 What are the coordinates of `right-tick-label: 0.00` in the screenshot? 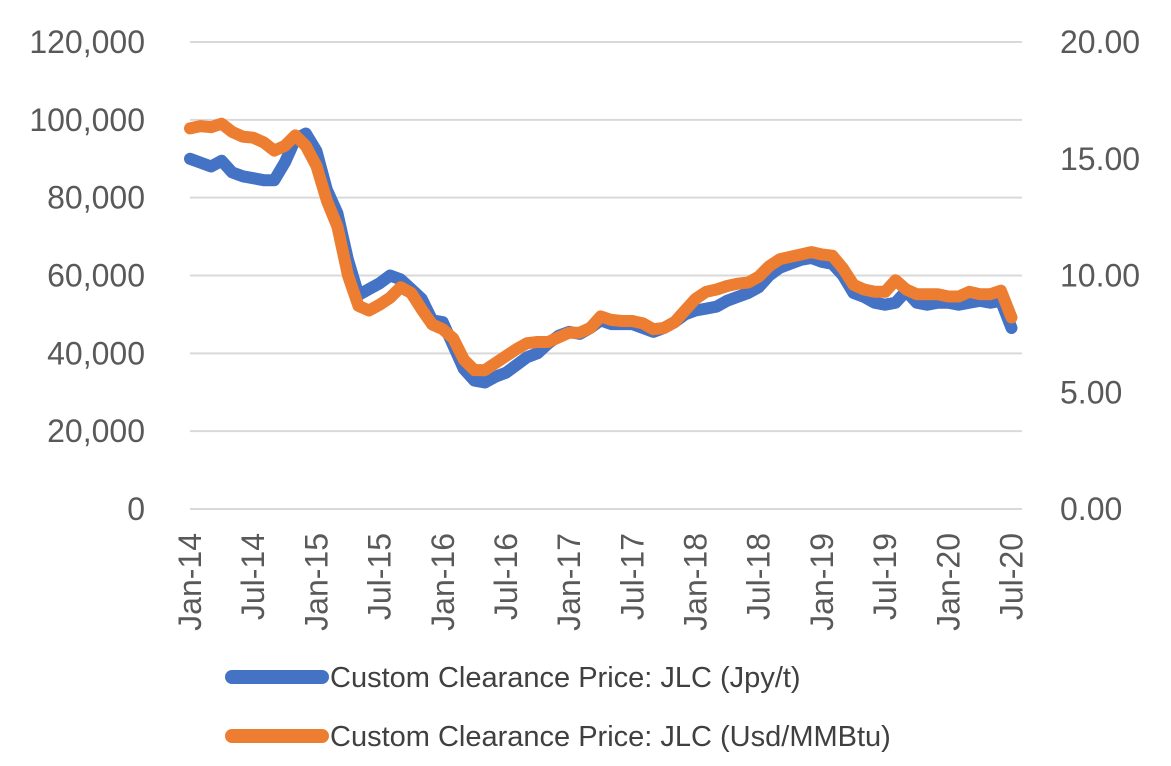 It's located at (1091, 509).